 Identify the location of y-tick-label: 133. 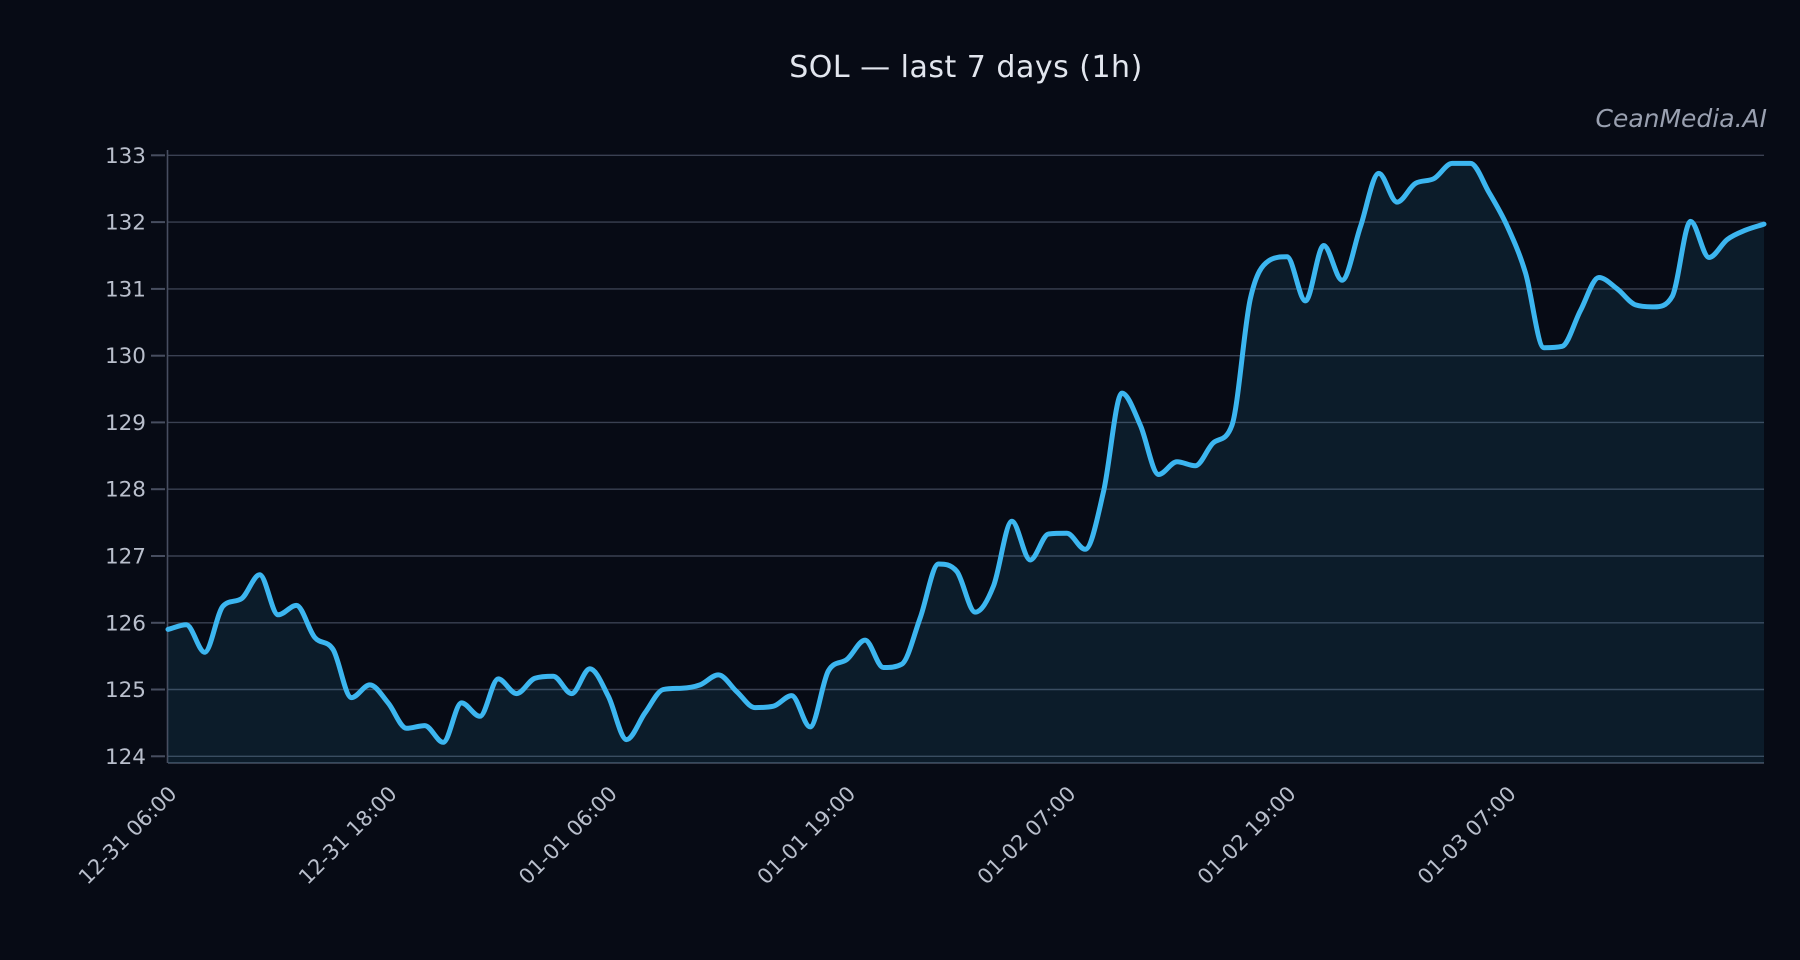
(125, 156).